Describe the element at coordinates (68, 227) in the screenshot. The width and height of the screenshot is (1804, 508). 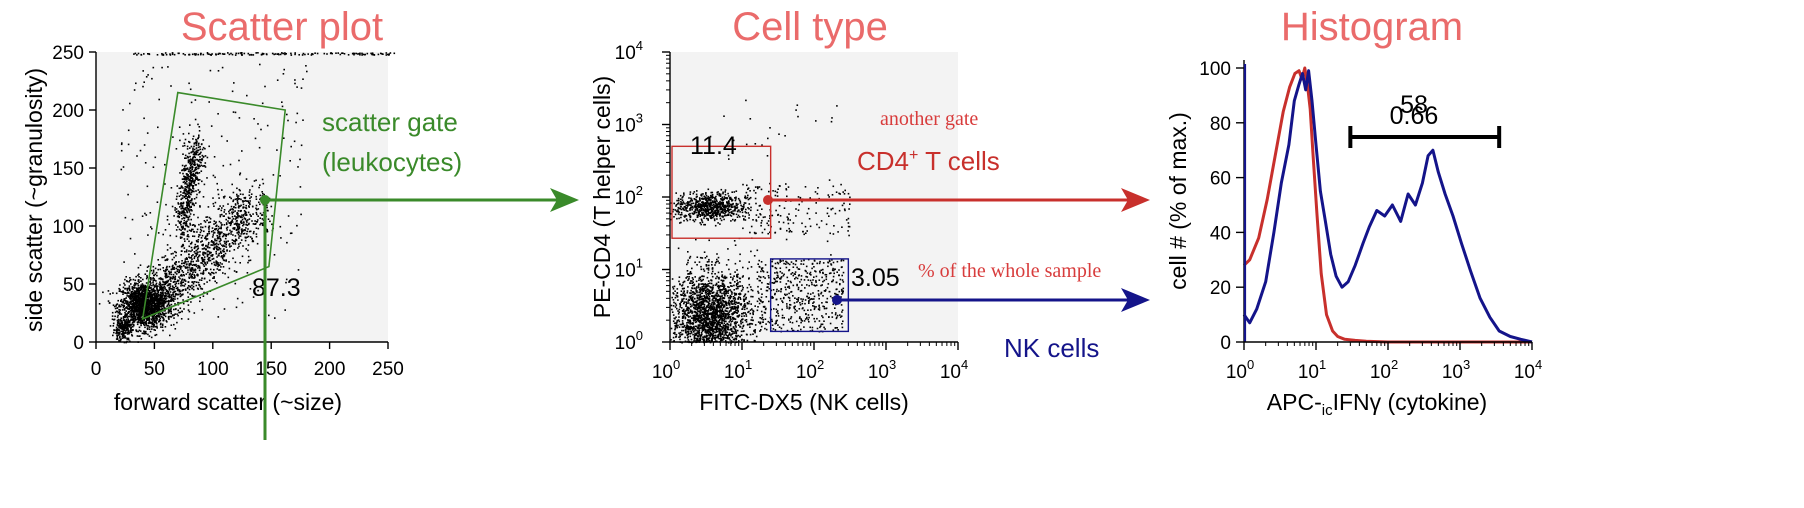
I see `scatter-y-tick-label: 100` at that location.